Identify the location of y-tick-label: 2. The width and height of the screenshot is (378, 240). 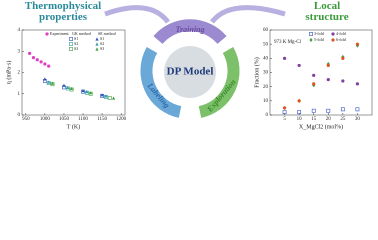
(19, 73).